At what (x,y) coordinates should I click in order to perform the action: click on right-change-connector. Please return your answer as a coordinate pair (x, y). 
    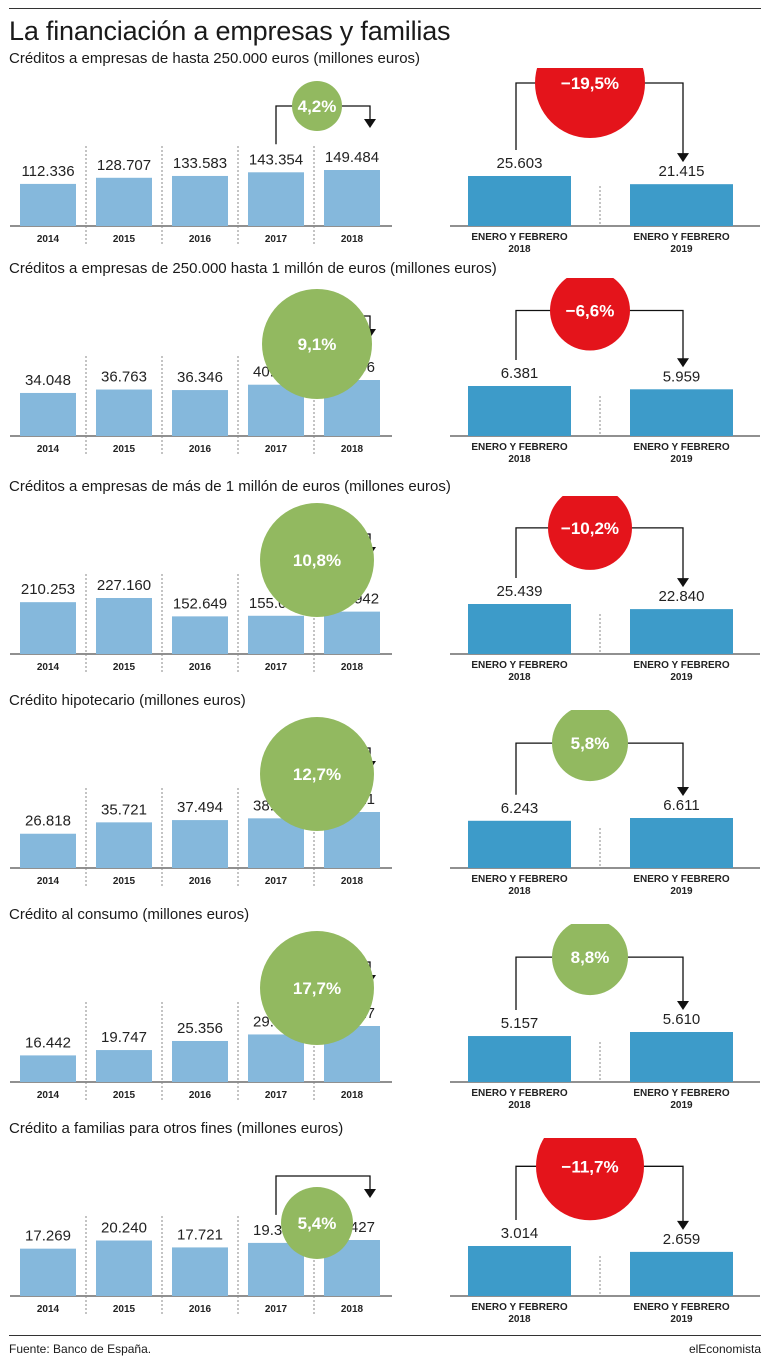
    Looking at the image, I should click on (599, 553).